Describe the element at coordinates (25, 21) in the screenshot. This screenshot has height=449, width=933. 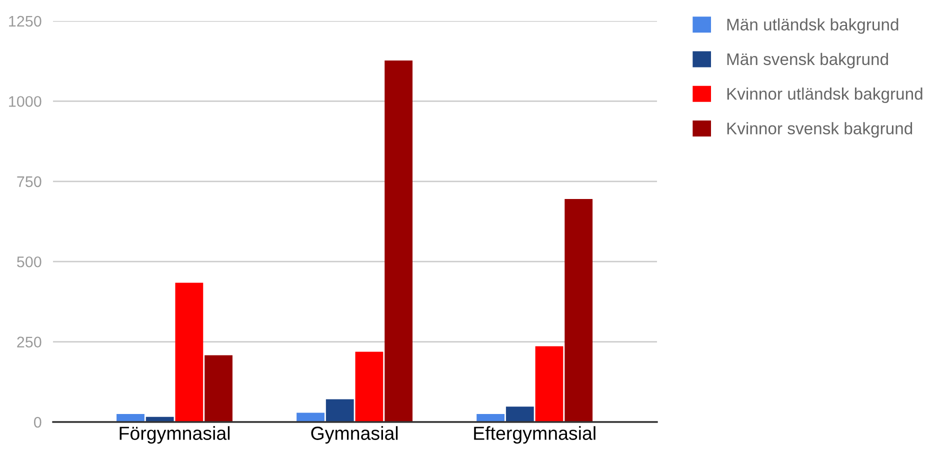
I see `y-tick-label: 1250` at that location.